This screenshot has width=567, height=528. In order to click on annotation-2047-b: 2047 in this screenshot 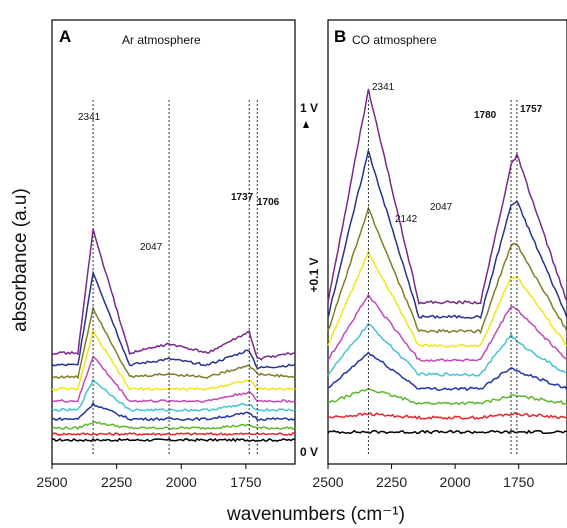, I will do `click(441, 207)`.